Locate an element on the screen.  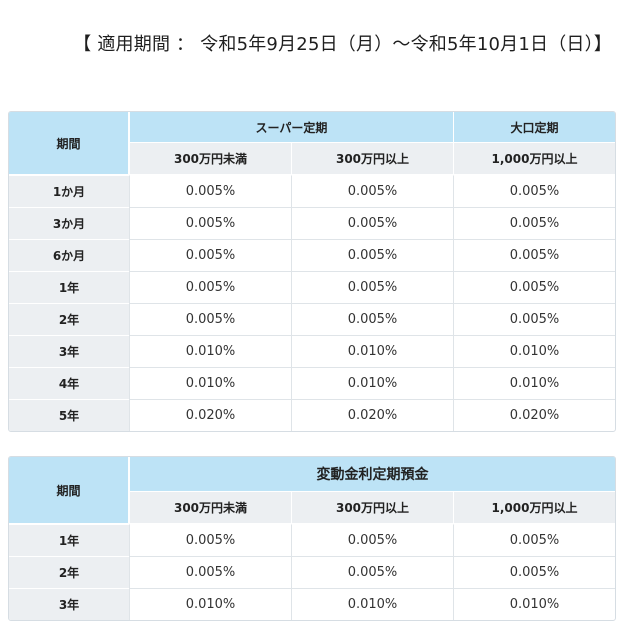
table-row: 5年 0.020% 0.020% 0.020% is located at coordinates (312, 415).